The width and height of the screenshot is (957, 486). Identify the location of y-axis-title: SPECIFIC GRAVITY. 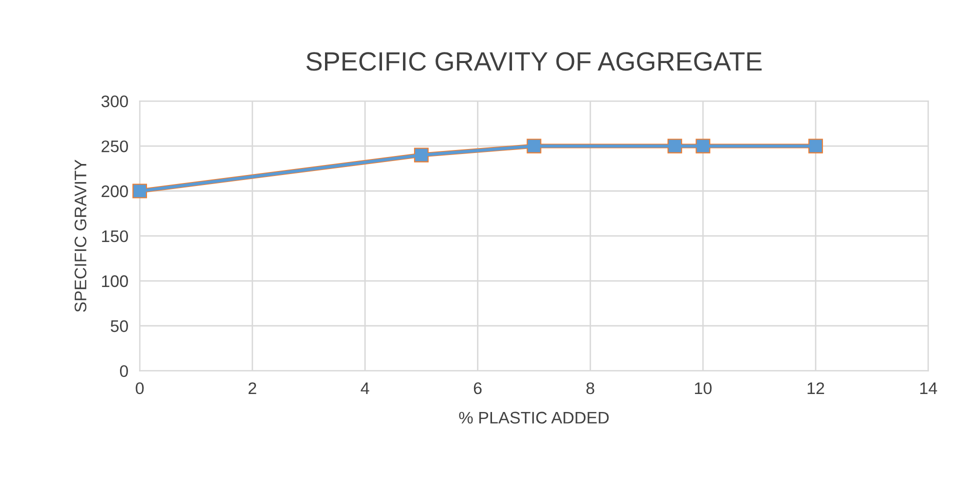
(80, 236).